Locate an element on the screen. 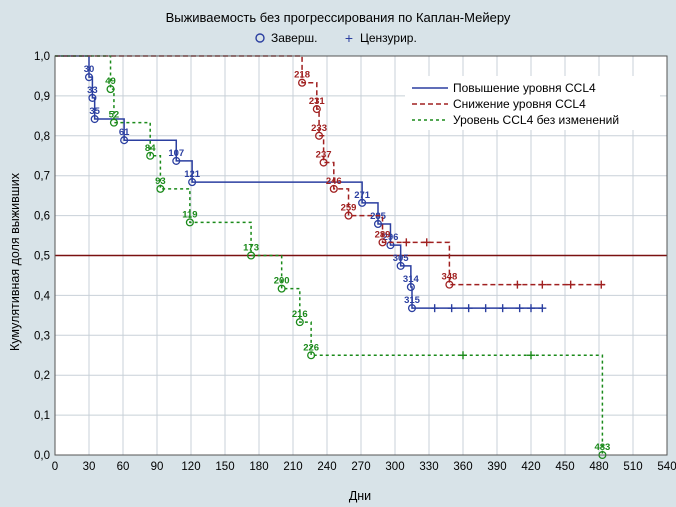 This screenshot has width=676, height=507. event-label: 35 is located at coordinates (94, 111).